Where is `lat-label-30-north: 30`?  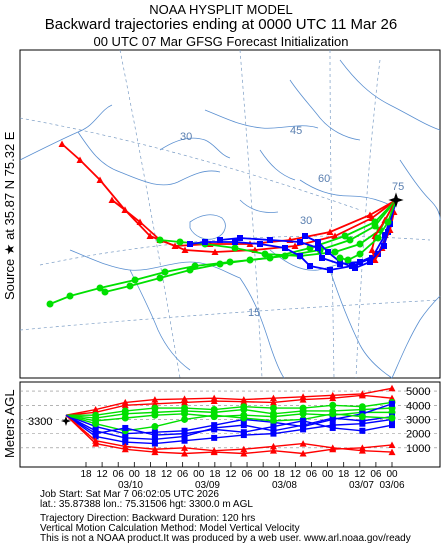 lat-label-30-north: 30 is located at coordinates (186, 137).